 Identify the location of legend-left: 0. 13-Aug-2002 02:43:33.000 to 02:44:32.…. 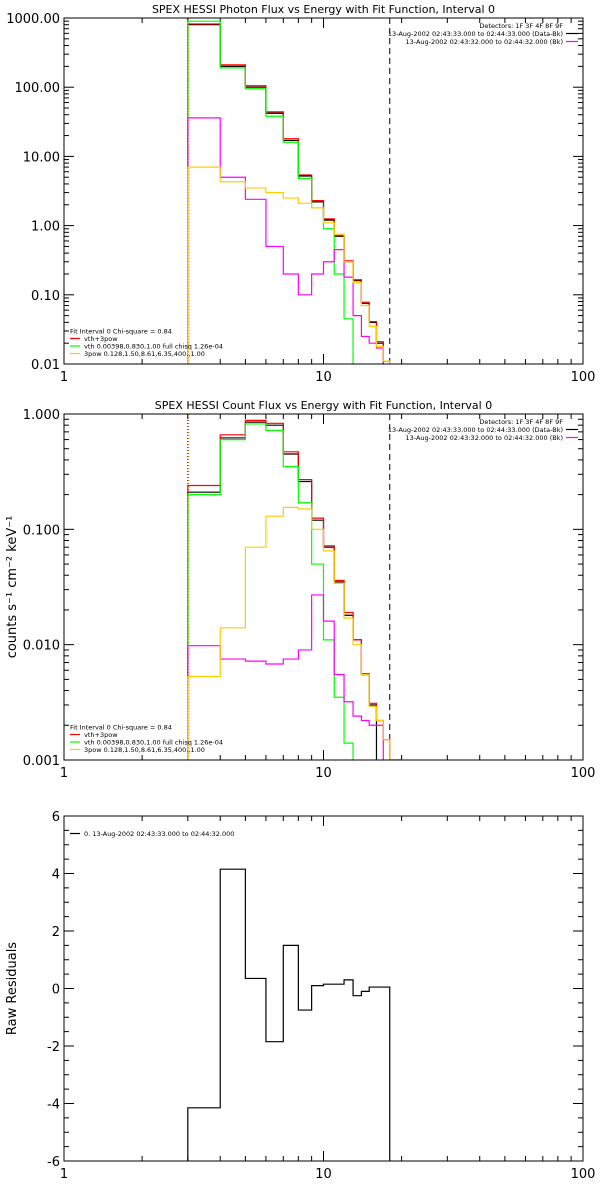
(152, 834).